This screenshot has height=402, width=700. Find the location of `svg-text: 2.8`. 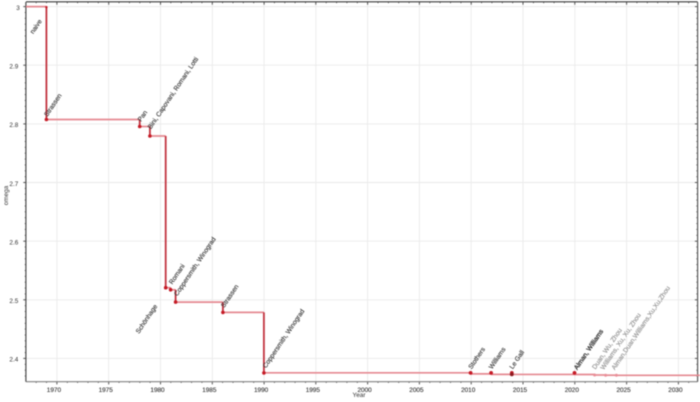

svg-text: 2.8 is located at coordinates (13, 125).